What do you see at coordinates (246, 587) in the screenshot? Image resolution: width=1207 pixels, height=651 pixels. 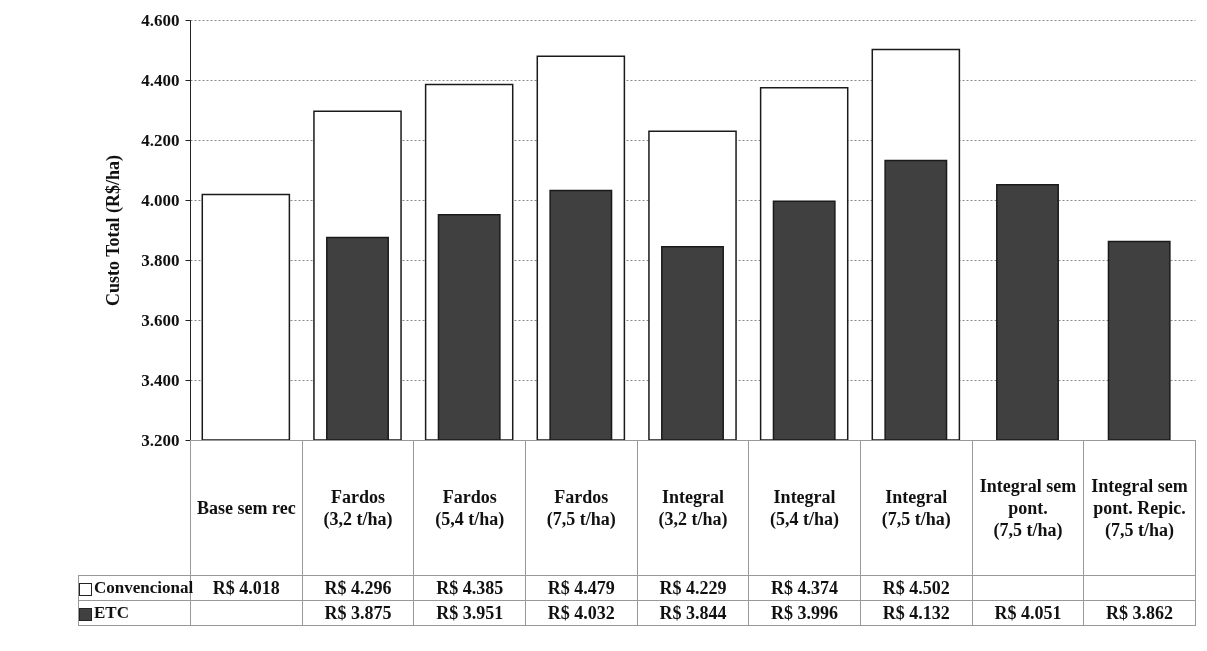 I see `data-label: R$ 4.018` at bounding box center [246, 587].